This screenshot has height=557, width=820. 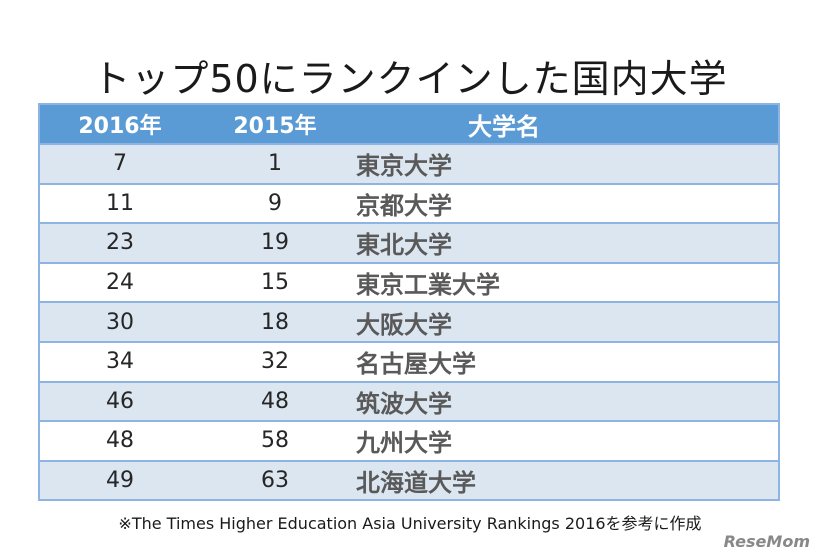 What do you see at coordinates (275, 322) in the screenshot?
I see `table-cell: 18` at bounding box center [275, 322].